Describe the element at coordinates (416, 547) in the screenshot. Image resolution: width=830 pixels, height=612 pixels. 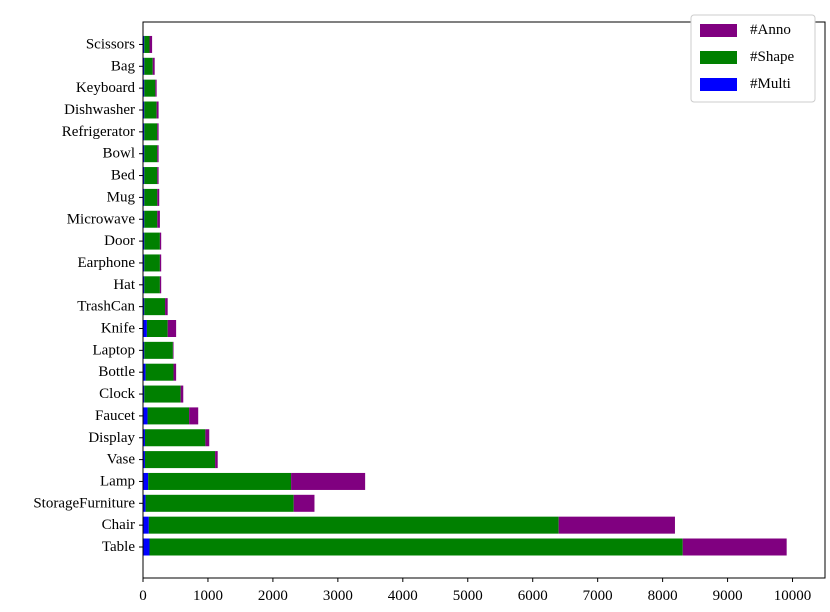
I see `bar-table-shape` at that location.